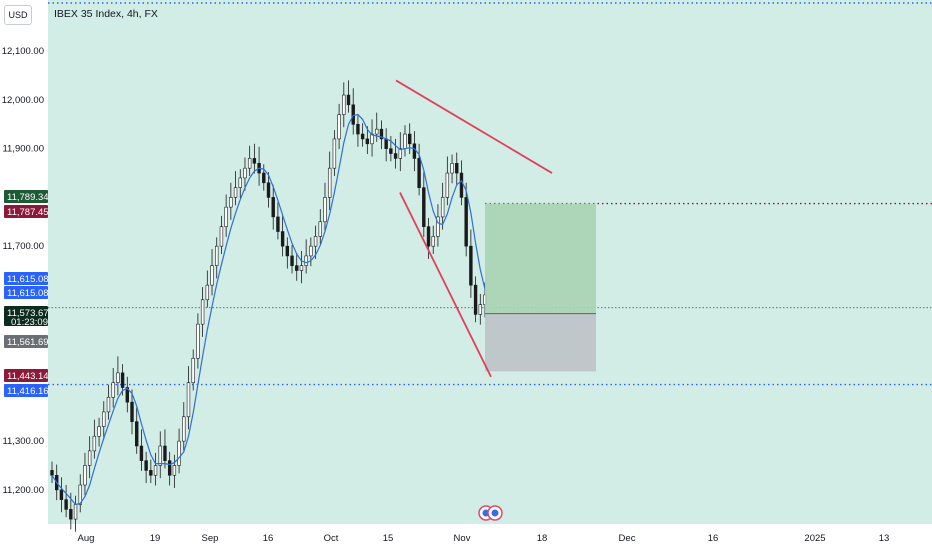 The width and height of the screenshot is (932, 550). What do you see at coordinates (814, 538) in the screenshot?
I see `x-tick-label: 2025` at bounding box center [814, 538].